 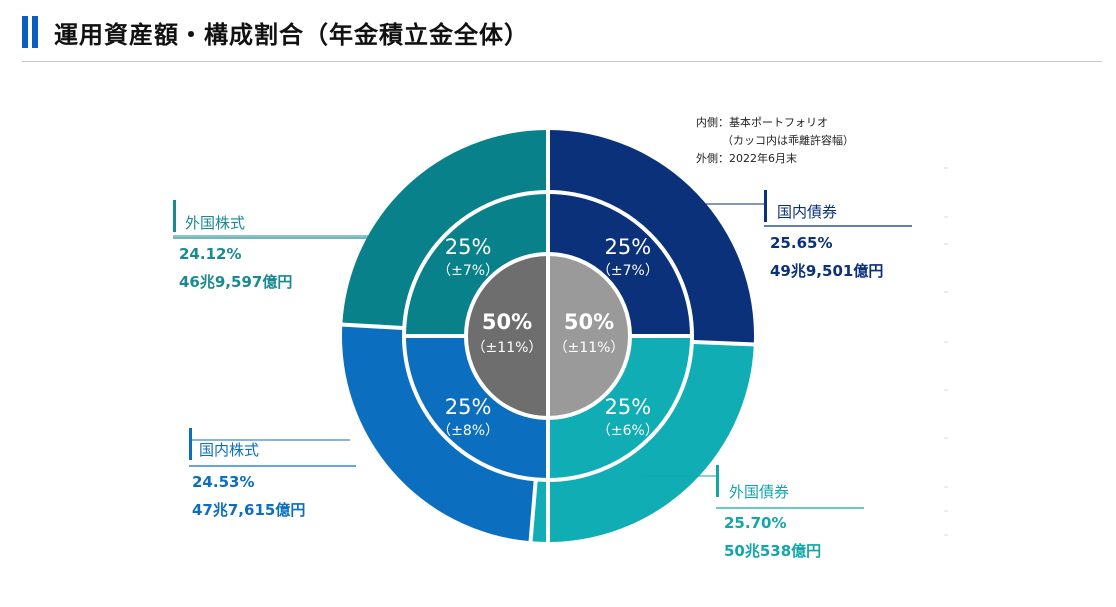 What do you see at coordinates (248, 510) in the screenshot?
I see `callout-amount: 47兆7,615億円` at bounding box center [248, 510].